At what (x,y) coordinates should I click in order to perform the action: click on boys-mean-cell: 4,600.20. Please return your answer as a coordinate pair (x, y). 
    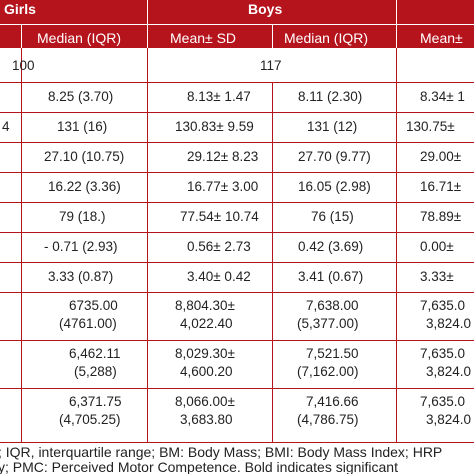
    Looking at the image, I should click on (206, 371).